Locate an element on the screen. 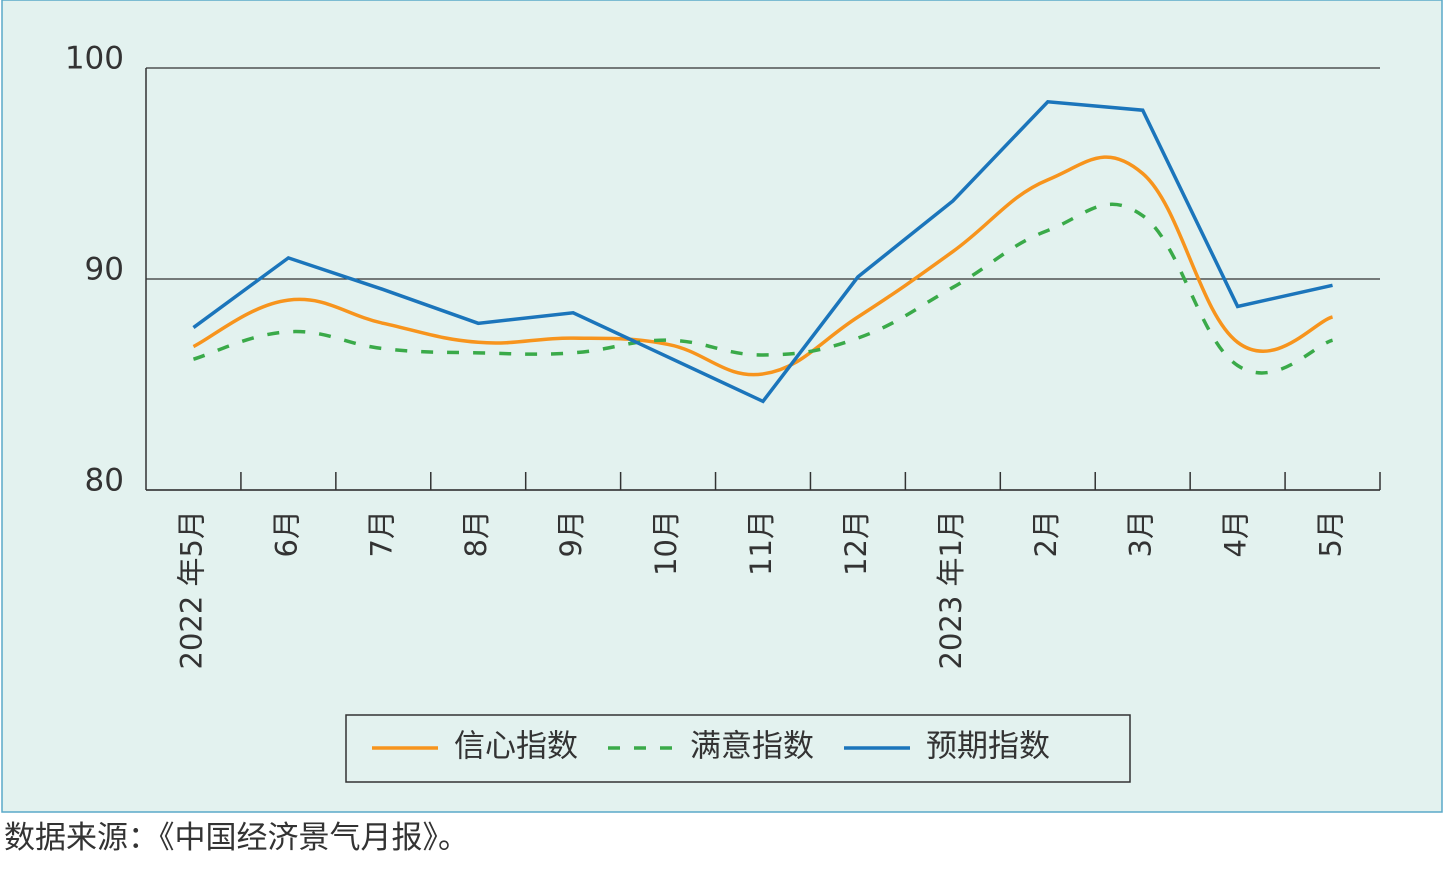 This screenshot has width=1443, height=872. x-tick-label: 11月 is located at coordinates (761, 543).